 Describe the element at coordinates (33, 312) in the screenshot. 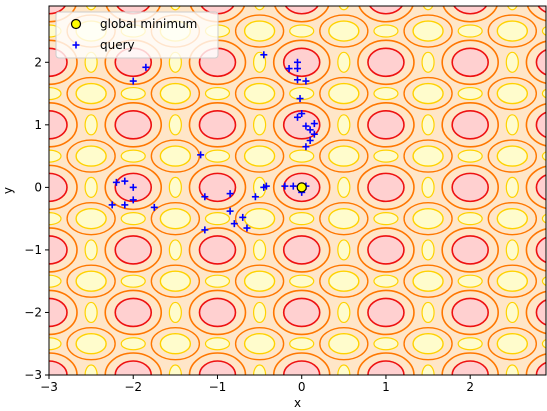

I see `y-tick-label: −2` at that location.